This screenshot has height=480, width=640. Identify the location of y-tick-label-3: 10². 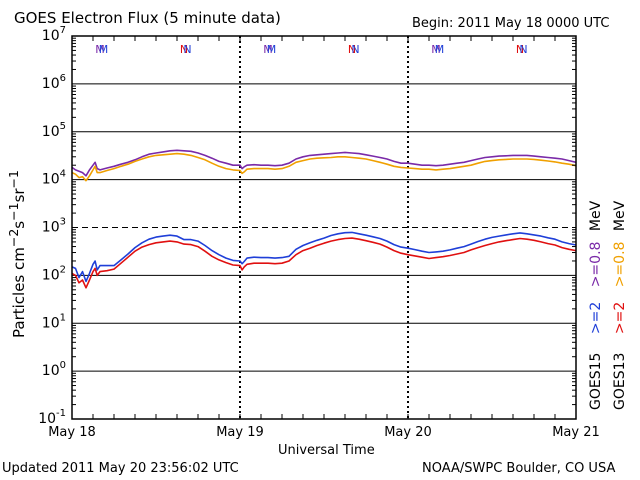
(54, 273).